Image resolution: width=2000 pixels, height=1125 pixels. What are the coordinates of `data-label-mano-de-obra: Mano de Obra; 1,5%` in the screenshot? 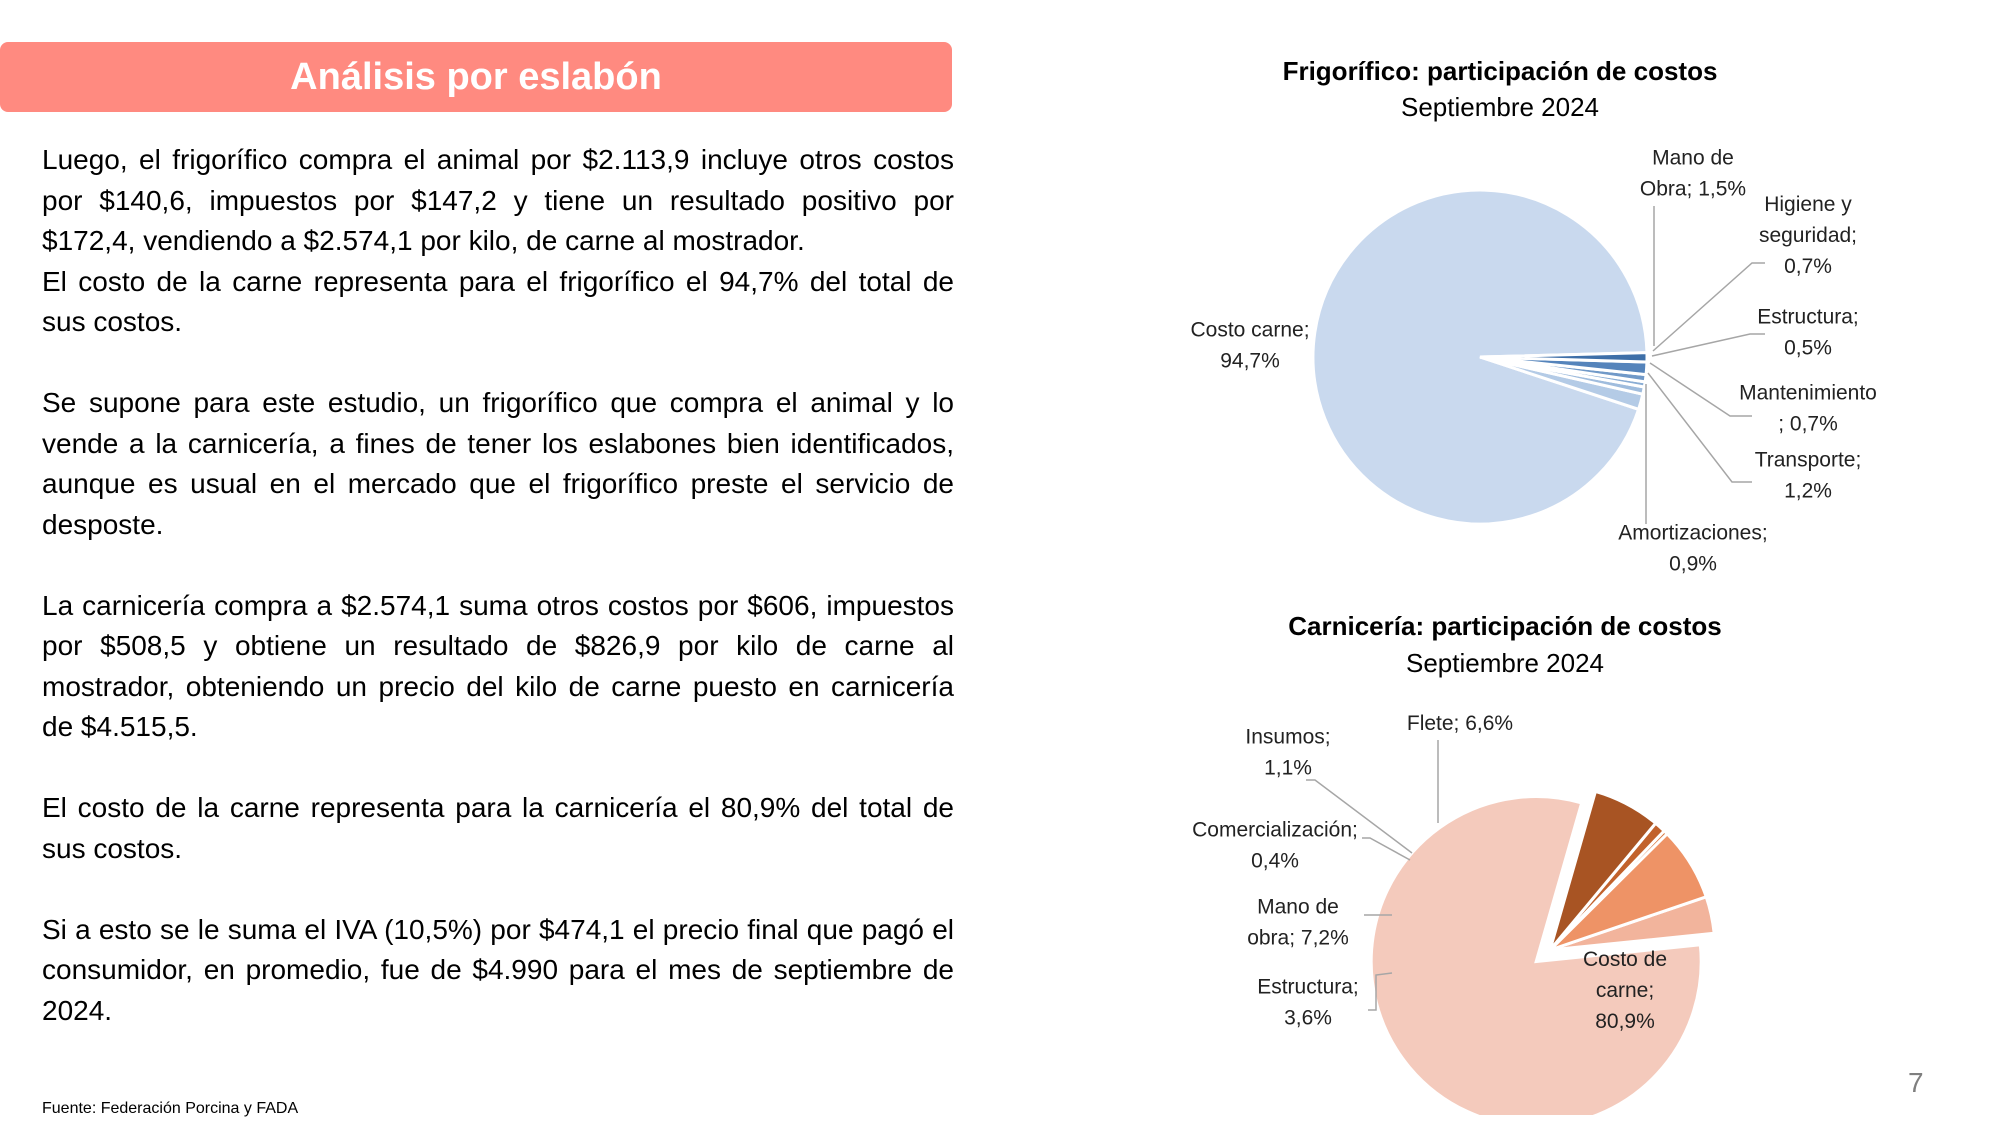 It's located at (1693, 174).